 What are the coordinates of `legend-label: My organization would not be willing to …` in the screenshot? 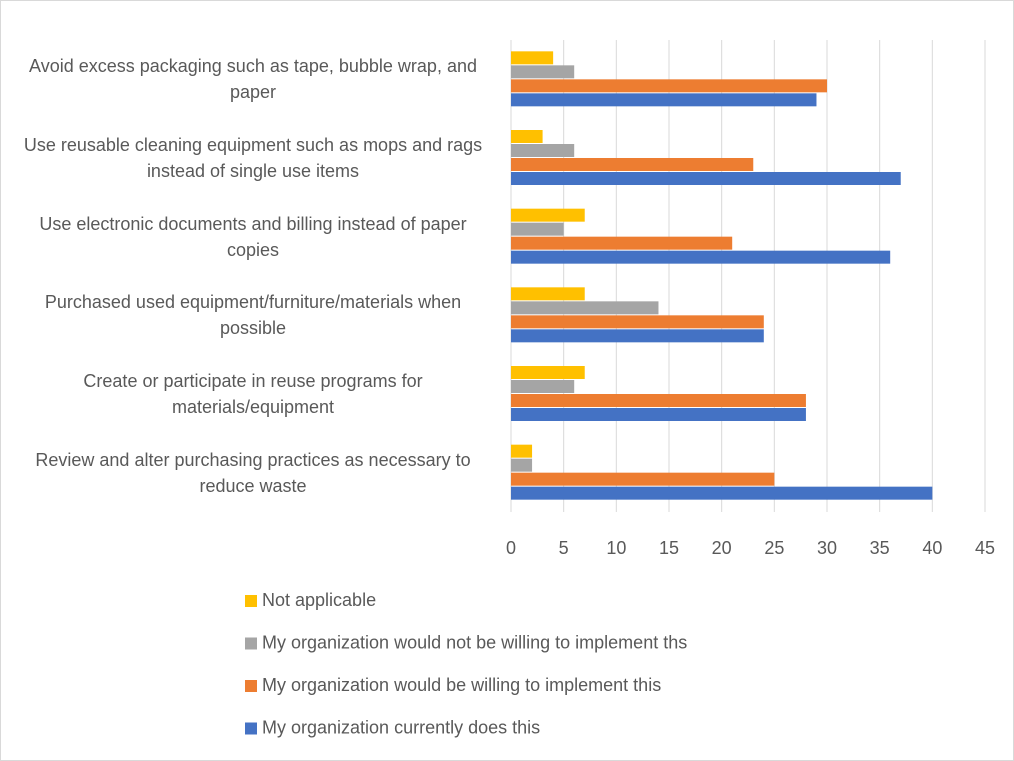 It's located at (474, 642).